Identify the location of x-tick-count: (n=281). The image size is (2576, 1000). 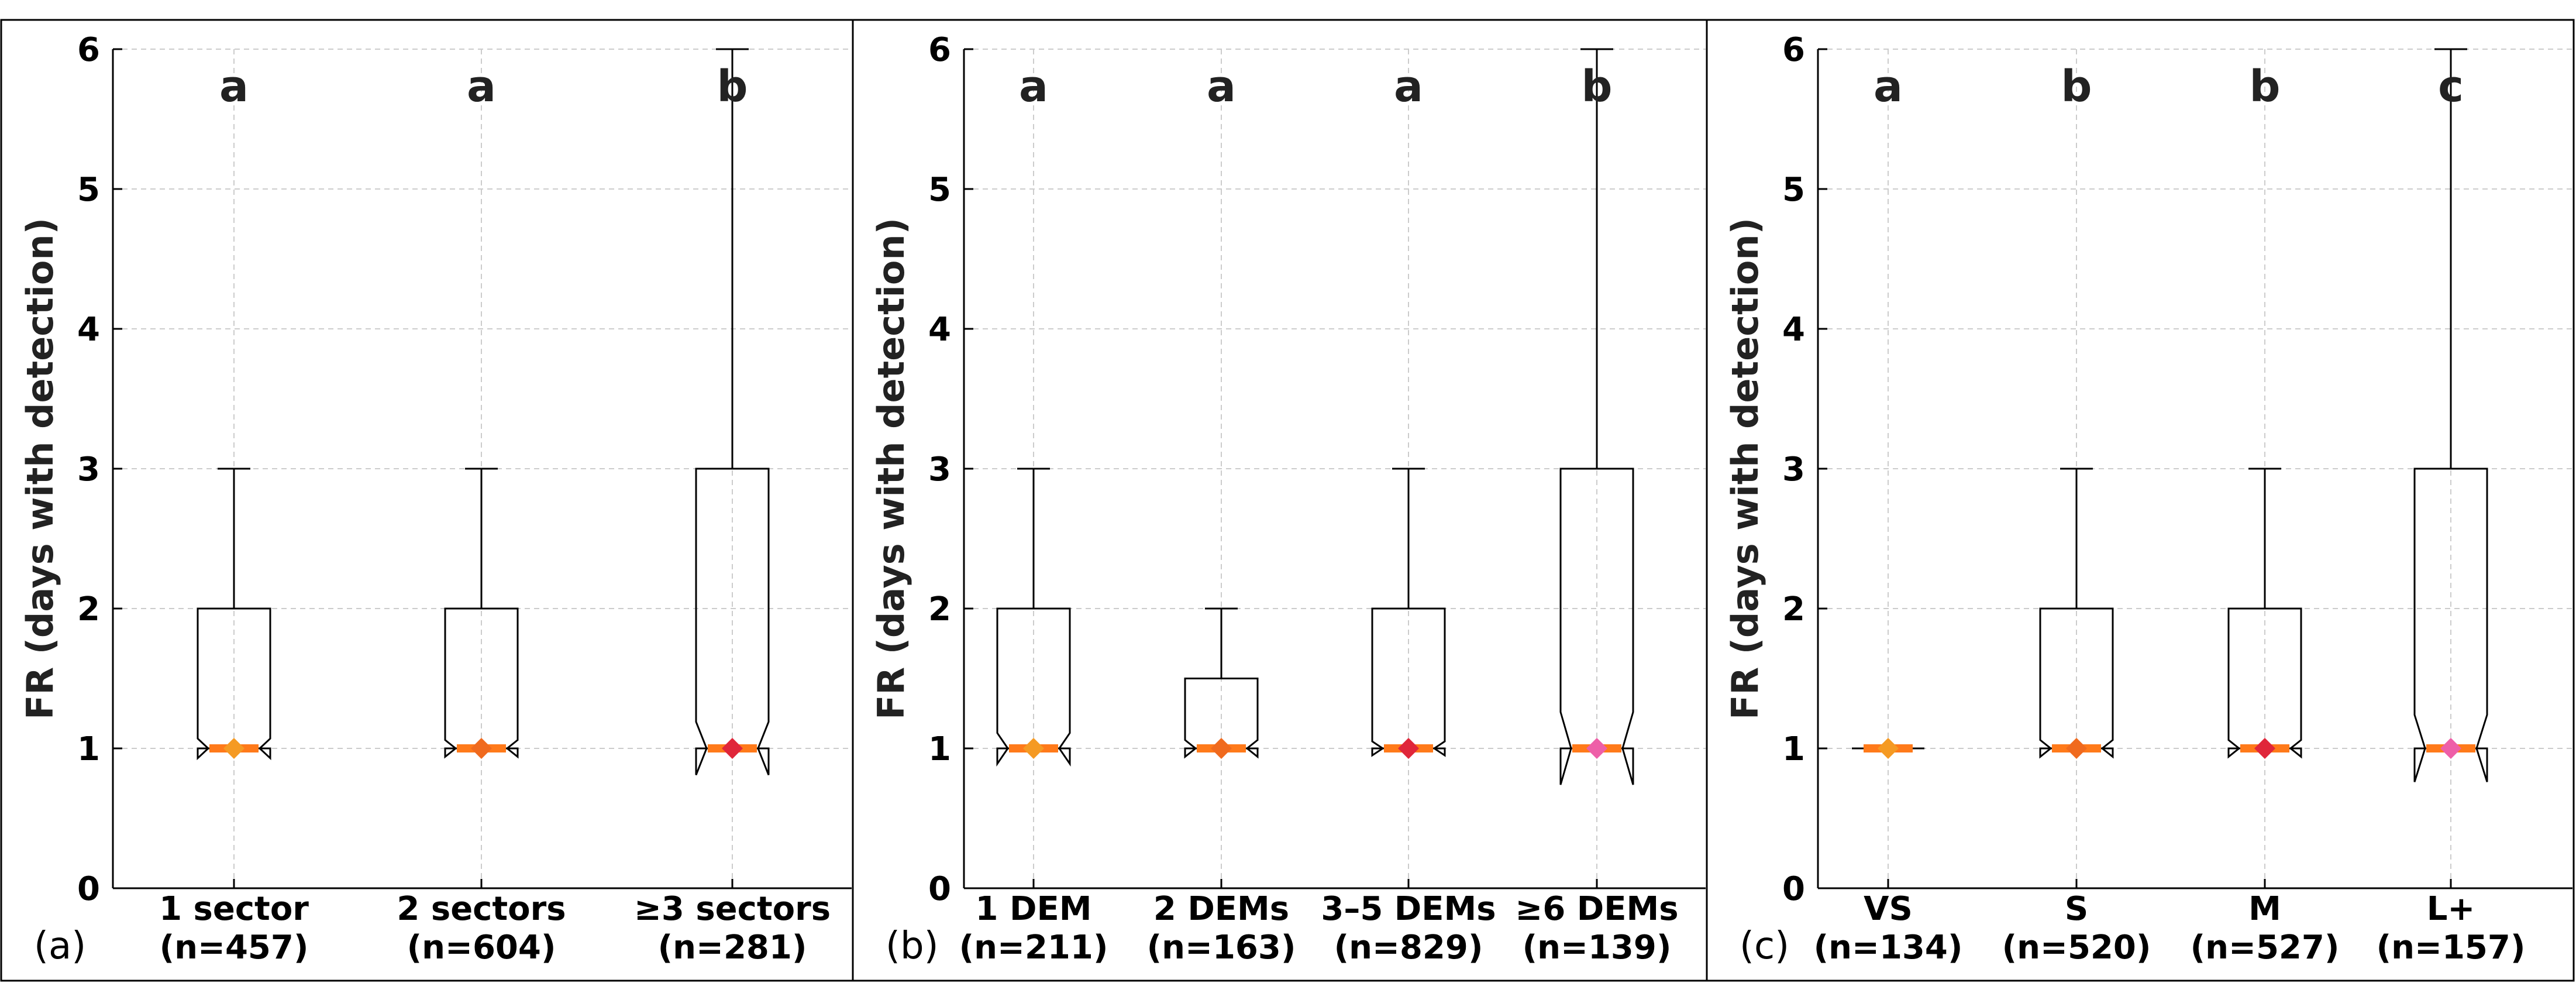
(732, 948).